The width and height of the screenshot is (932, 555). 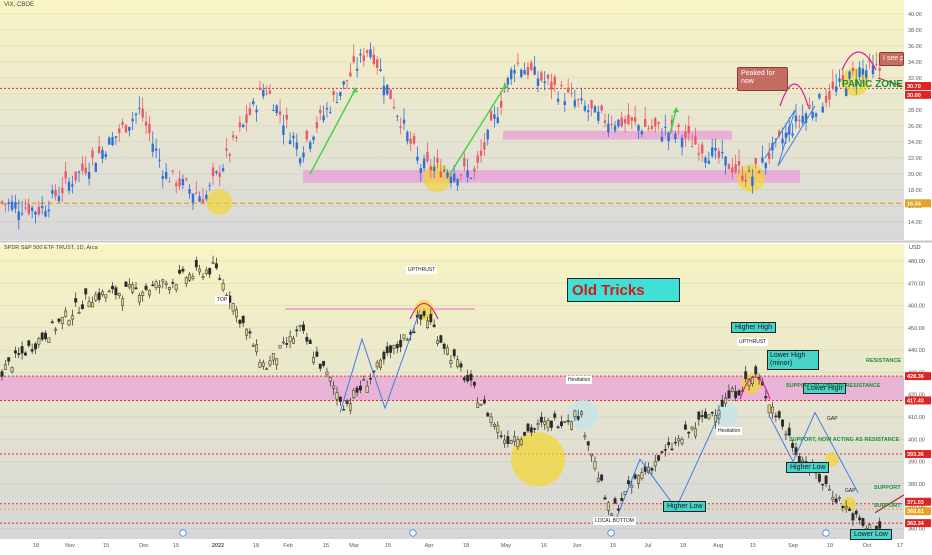 I want to click on time-axis-bg, so click(x=452, y=544).